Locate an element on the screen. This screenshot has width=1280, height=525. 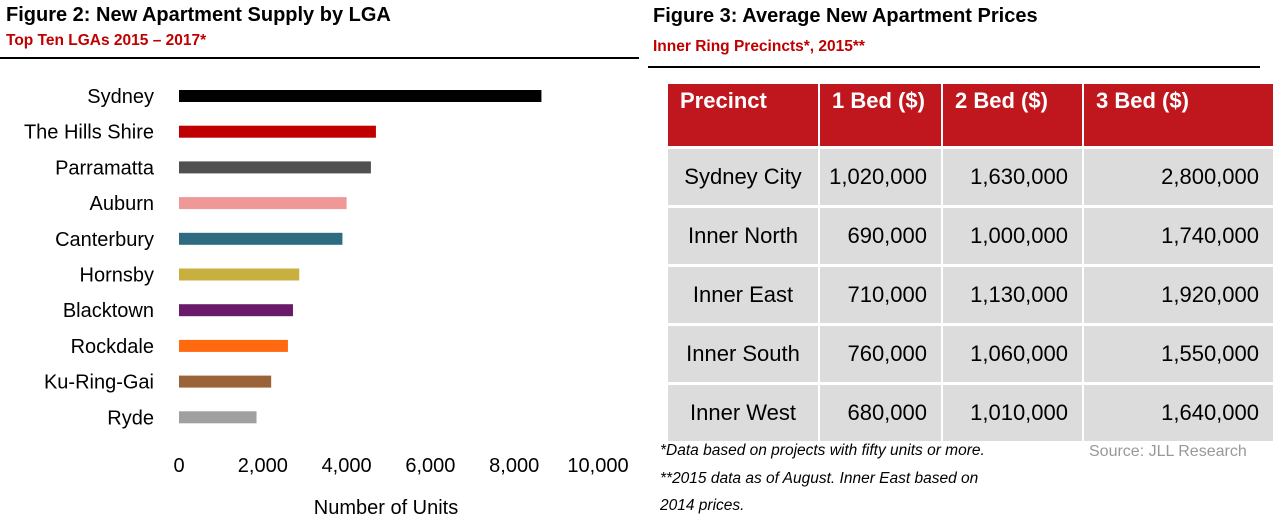
precinct-cell: Inner North is located at coordinates (744, 235).